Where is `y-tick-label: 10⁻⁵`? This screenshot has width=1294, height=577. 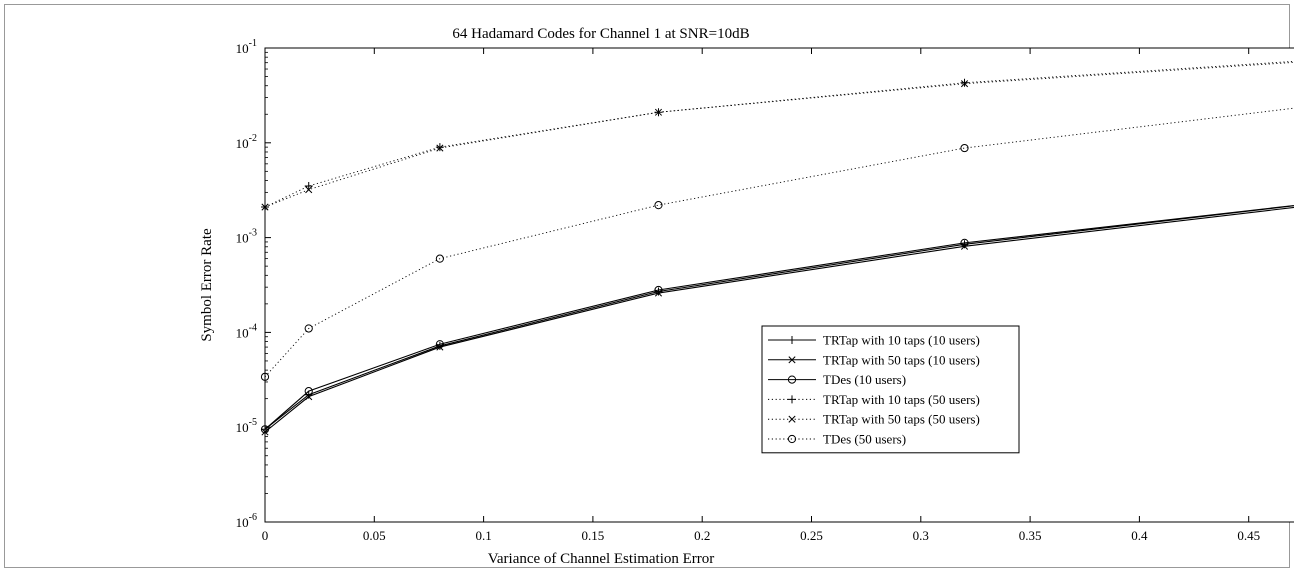
y-tick-label: 10⁻⁵ is located at coordinates (246, 426).